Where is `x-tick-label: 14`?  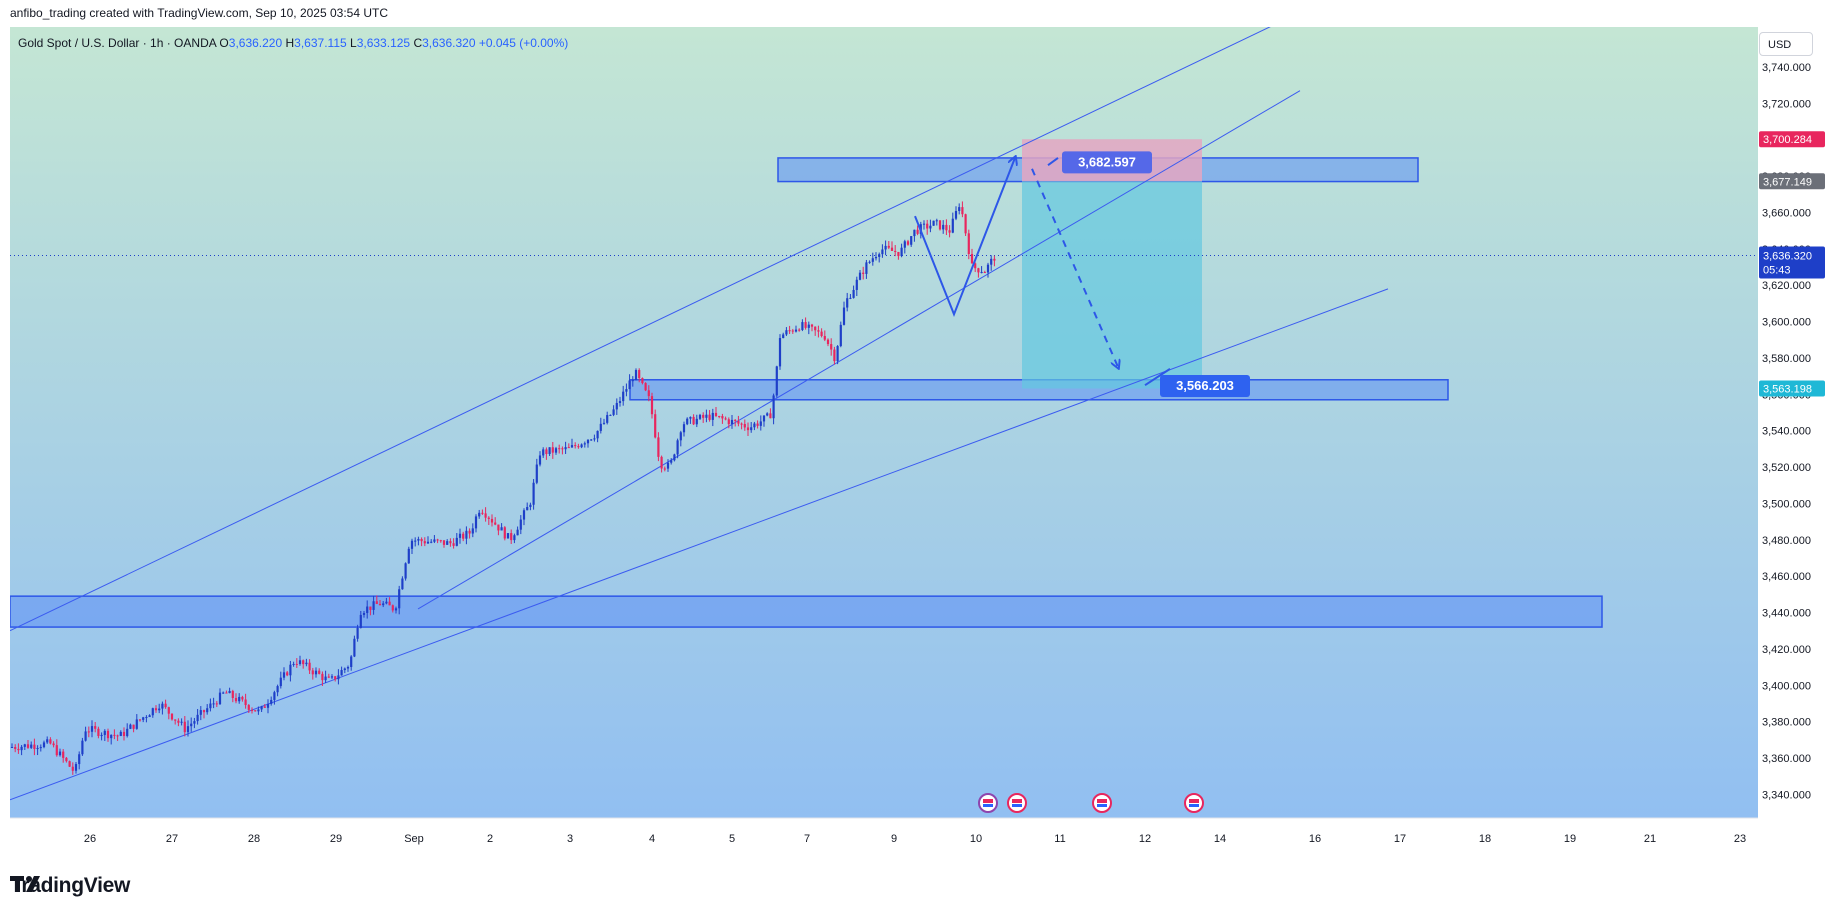
x-tick-label: 14 is located at coordinates (1220, 839).